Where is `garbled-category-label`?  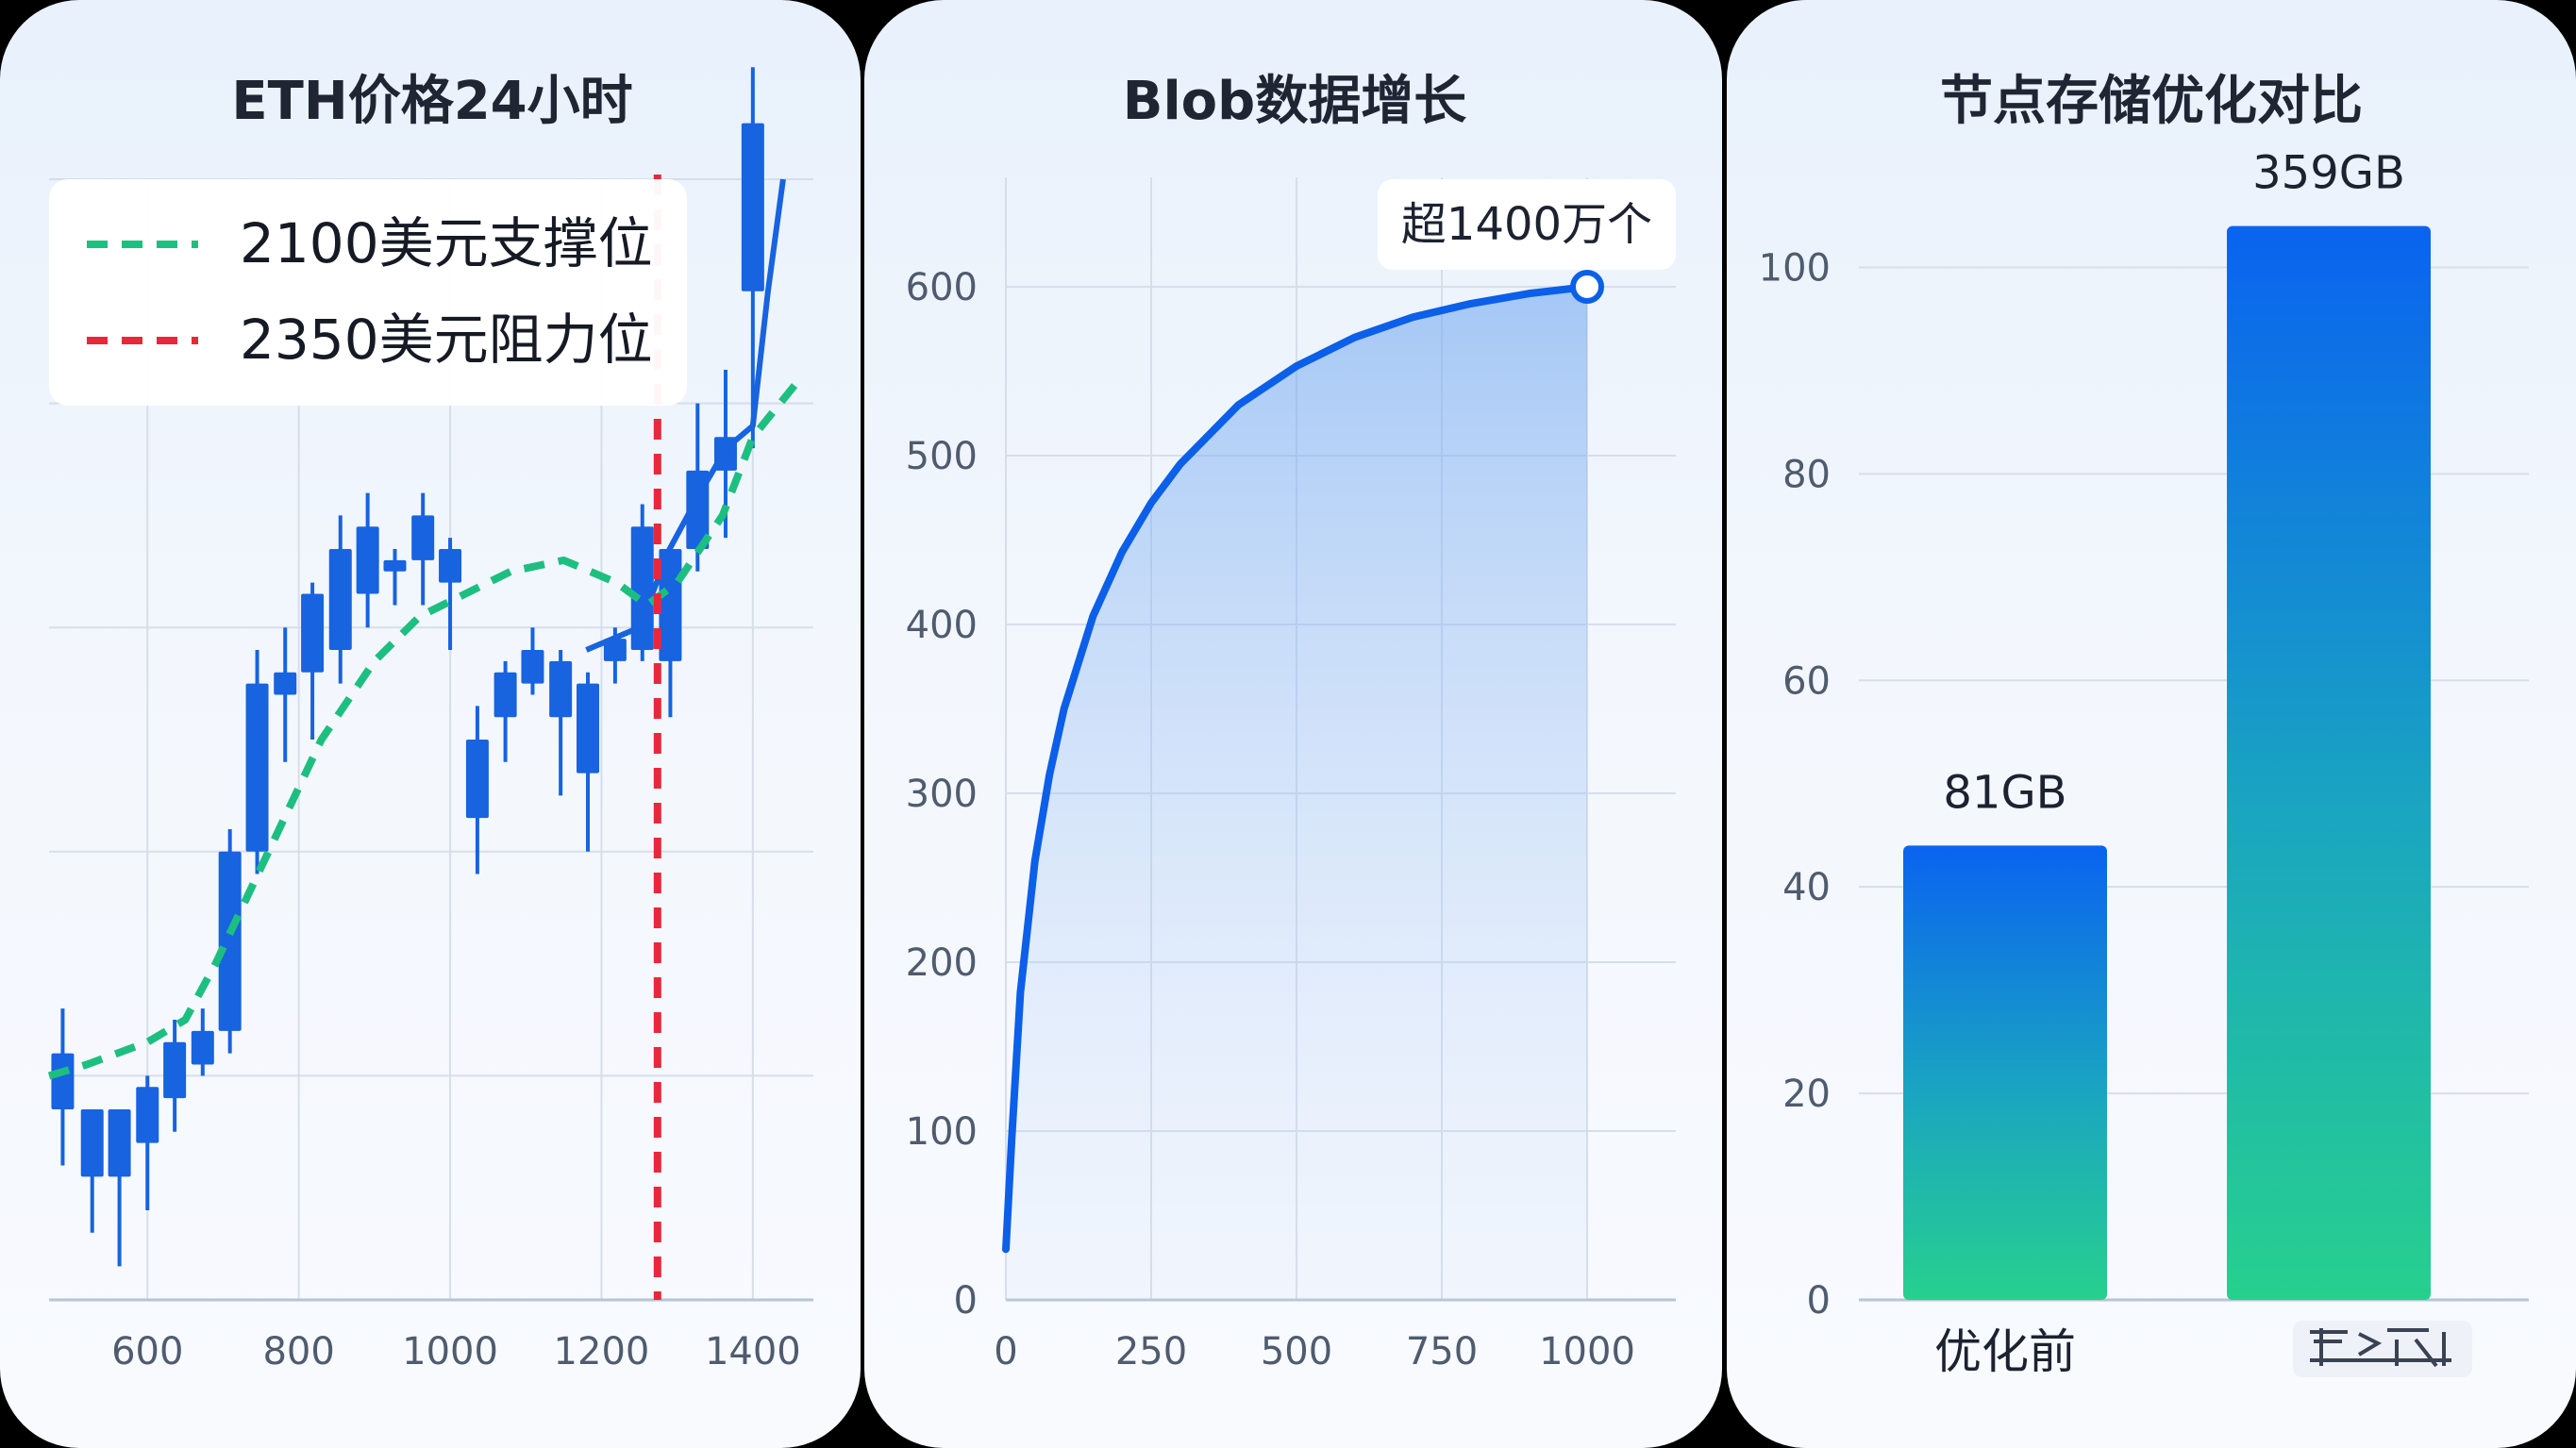 garbled-category-label is located at coordinates (2382, 1349).